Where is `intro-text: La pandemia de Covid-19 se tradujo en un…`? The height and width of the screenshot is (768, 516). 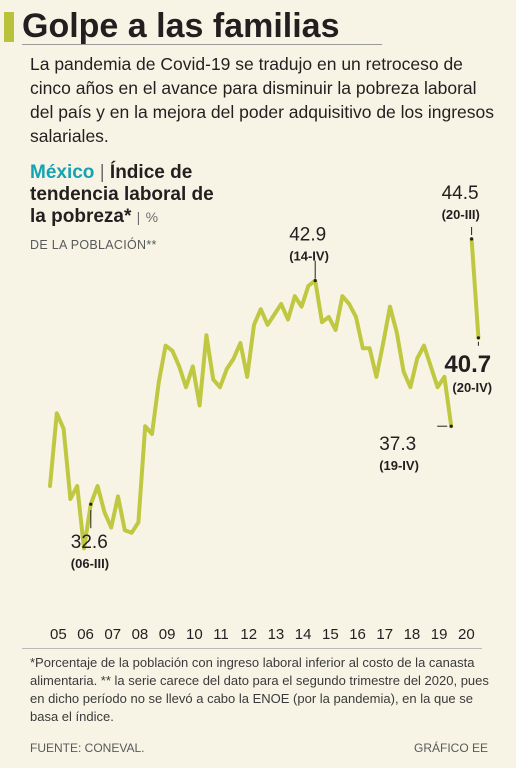 intro-text: La pandemia de Covid-19 se tradujo en un… is located at coordinates (262, 100).